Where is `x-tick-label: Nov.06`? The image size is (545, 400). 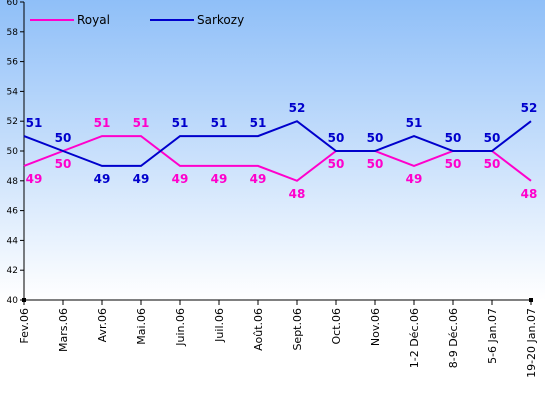
x-tick-label: Nov.06 is located at coordinates (375, 327).